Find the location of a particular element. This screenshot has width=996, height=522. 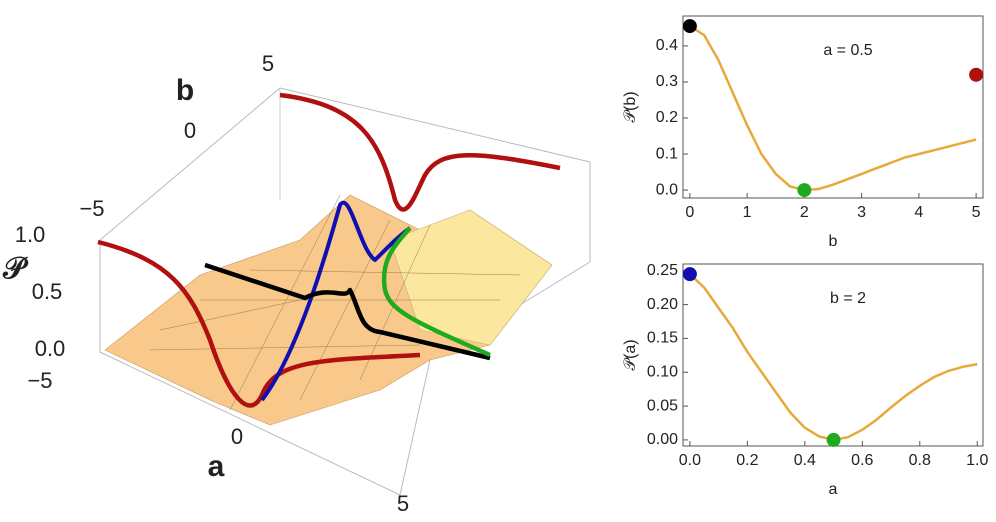

x-tick-label: 0.0 is located at coordinates (690, 460).